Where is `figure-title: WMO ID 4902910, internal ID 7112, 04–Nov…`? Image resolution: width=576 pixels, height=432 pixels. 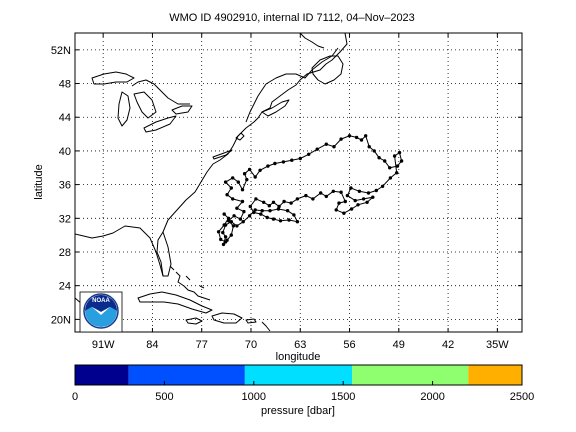 figure-title: WMO ID 4902910, internal ID 7112, 04–Nov… is located at coordinates (292, 18).